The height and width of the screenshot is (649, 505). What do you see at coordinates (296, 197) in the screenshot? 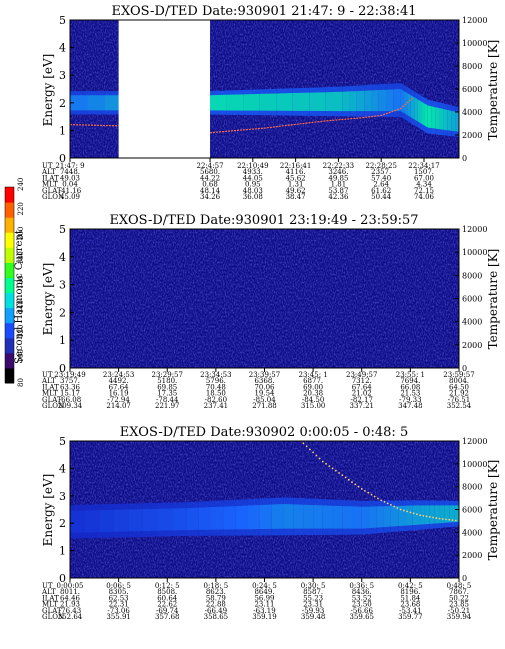
I see `orbit-cell: 38.47` at bounding box center [296, 197].